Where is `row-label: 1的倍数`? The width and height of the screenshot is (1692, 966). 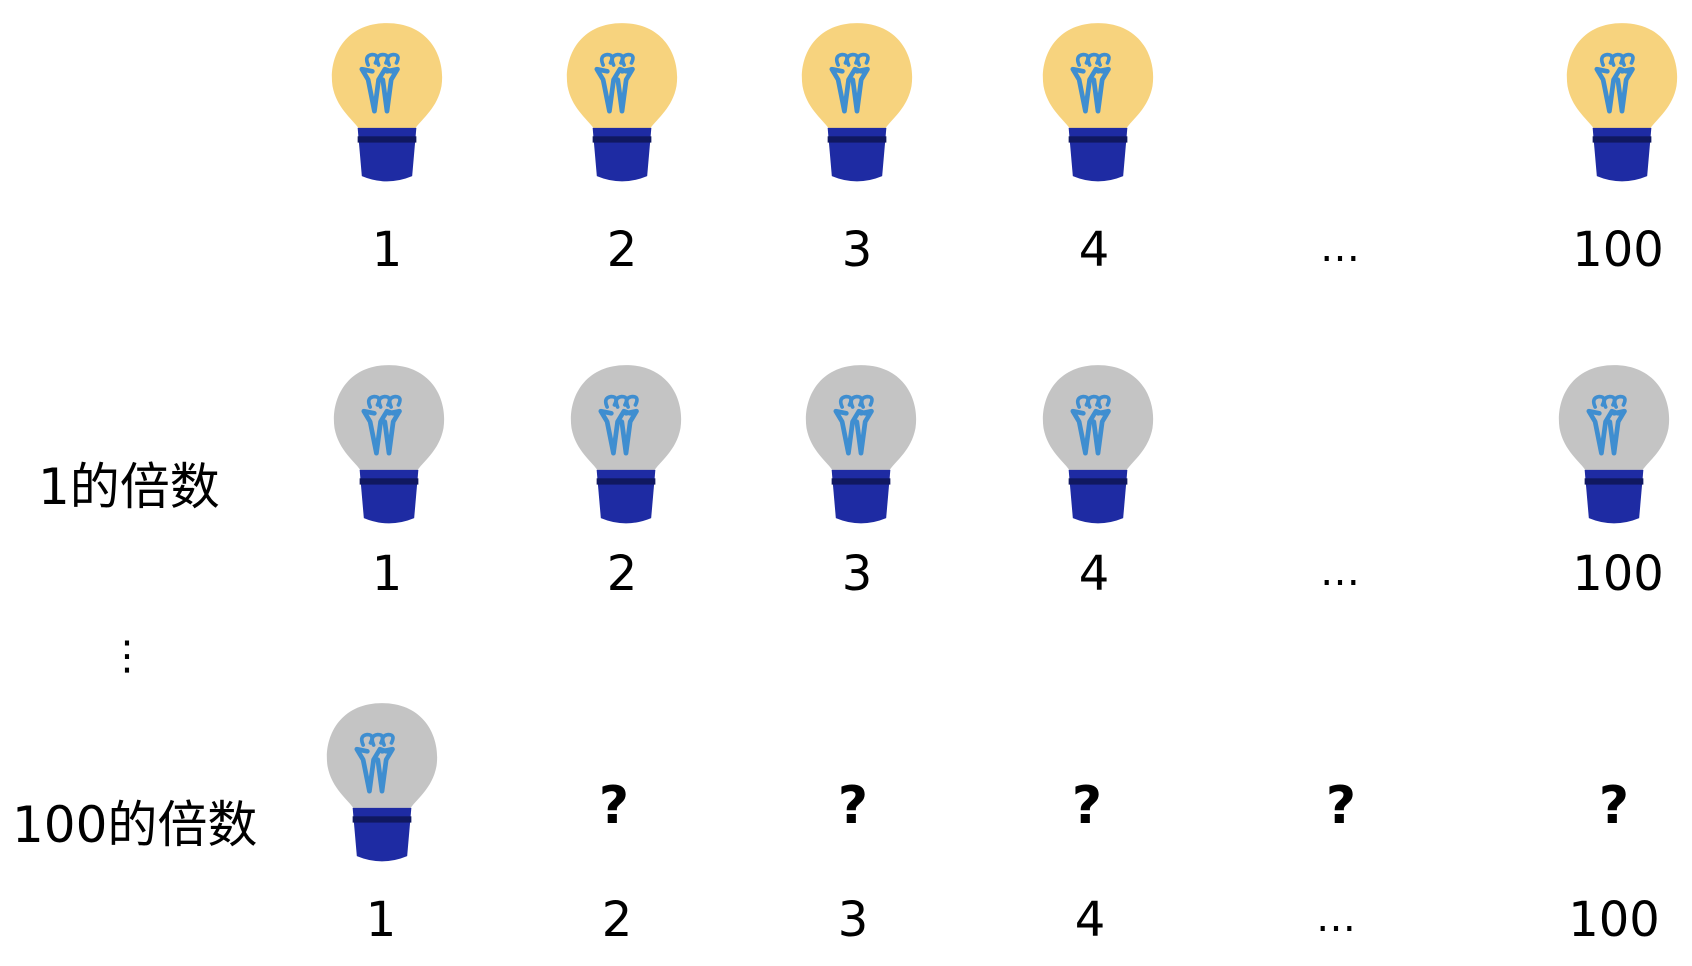
row-label: 1的倍数 is located at coordinates (129, 487).